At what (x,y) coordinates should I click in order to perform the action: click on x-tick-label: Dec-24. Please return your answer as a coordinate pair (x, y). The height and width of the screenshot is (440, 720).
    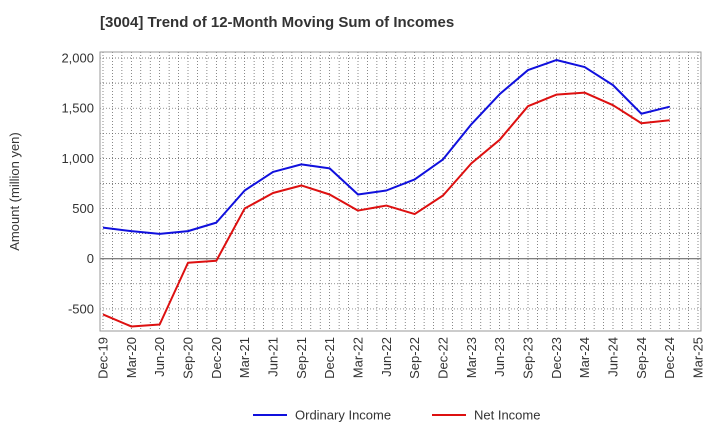
    Looking at the image, I should click on (669, 358).